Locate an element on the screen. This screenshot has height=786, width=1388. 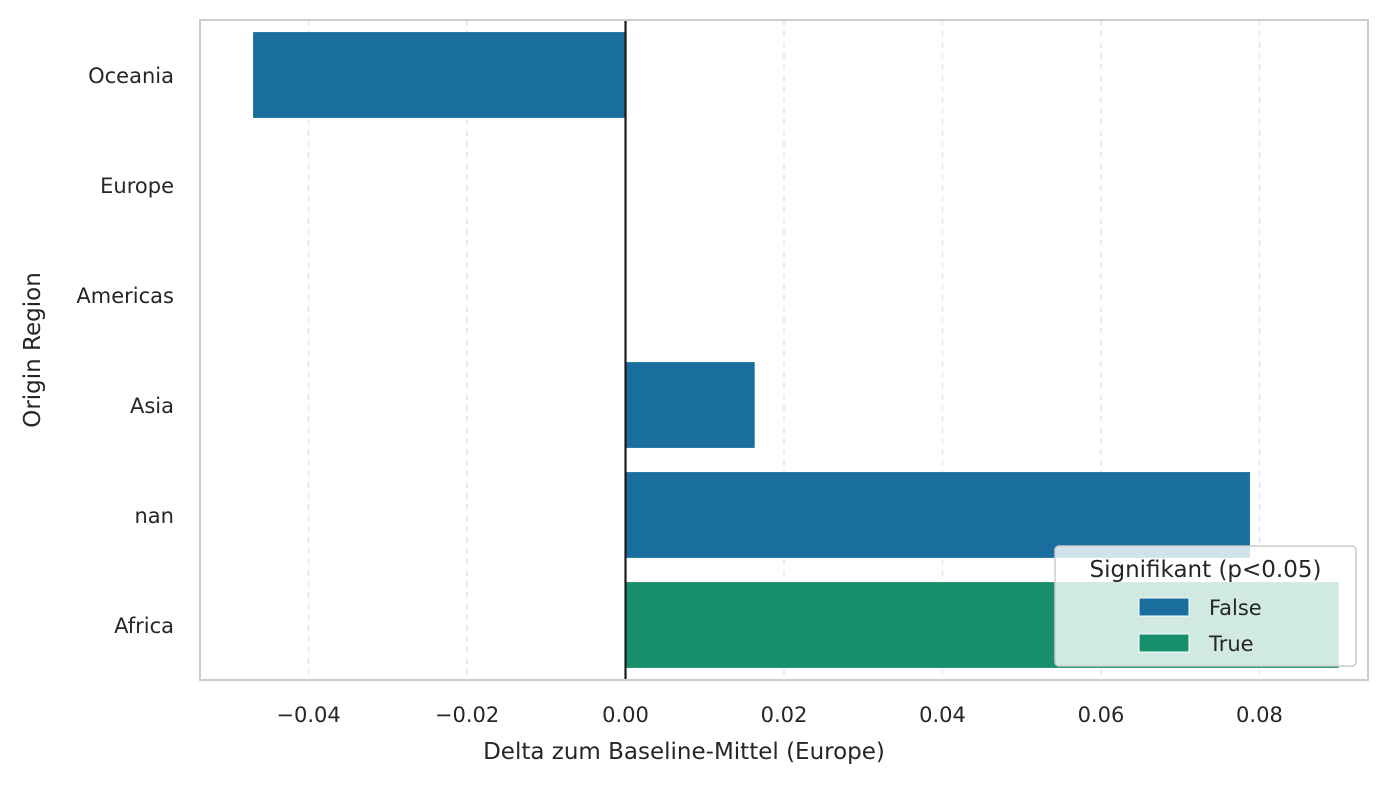
bar-asia-false is located at coordinates (690, 405).